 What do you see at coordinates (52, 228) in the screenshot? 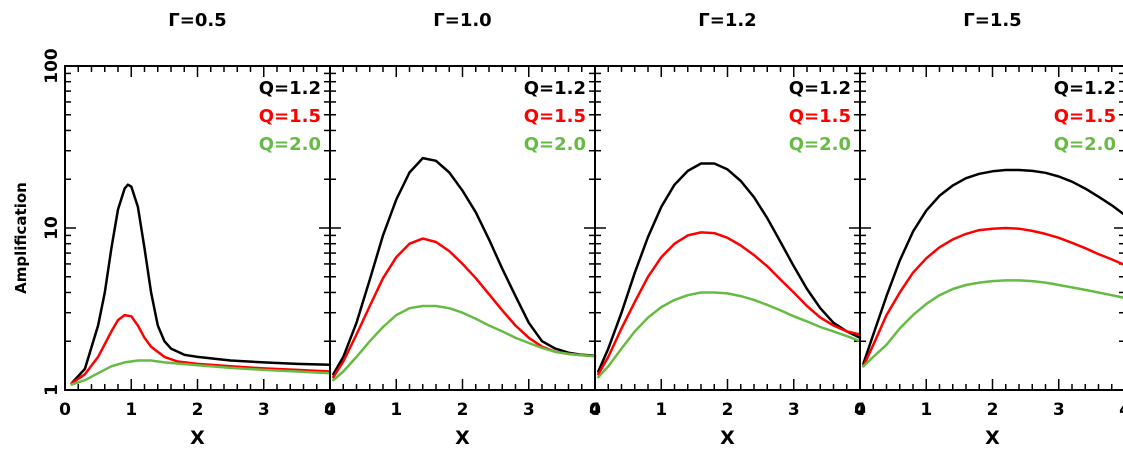
I see `y-tick-label: 10` at bounding box center [52, 228].